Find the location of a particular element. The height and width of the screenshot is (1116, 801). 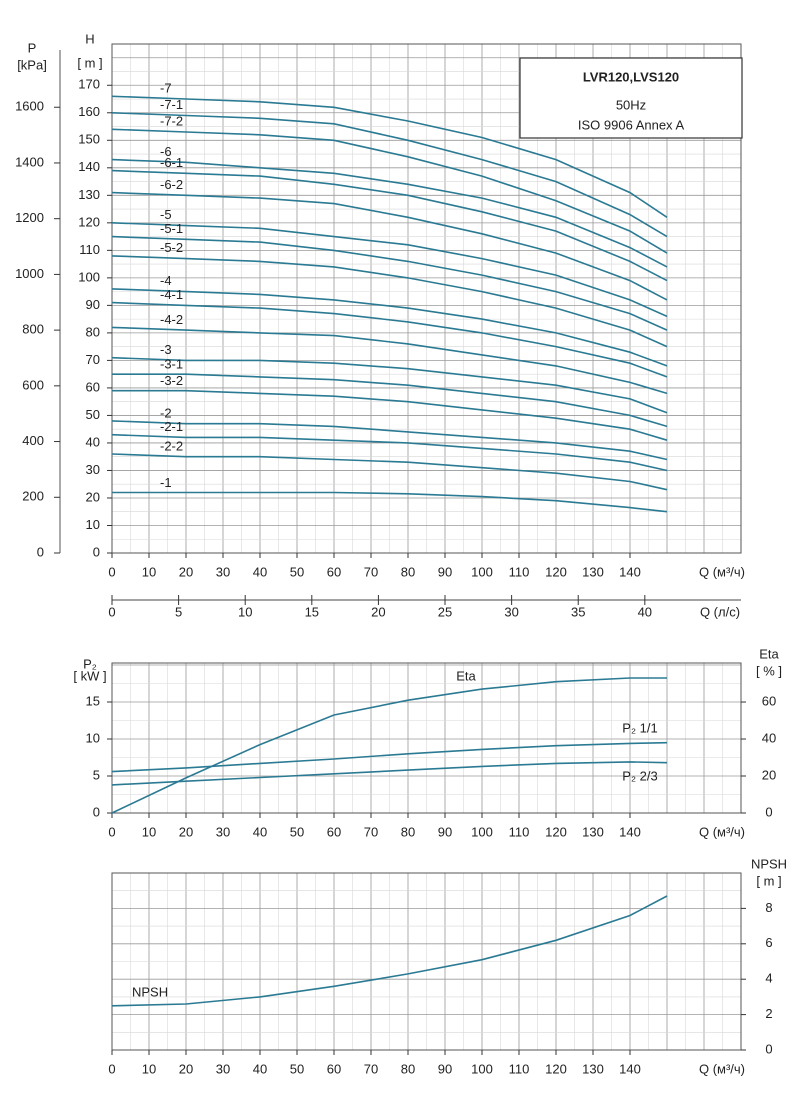

y2-tick-label: 0 is located at coordinates (768, 1048).